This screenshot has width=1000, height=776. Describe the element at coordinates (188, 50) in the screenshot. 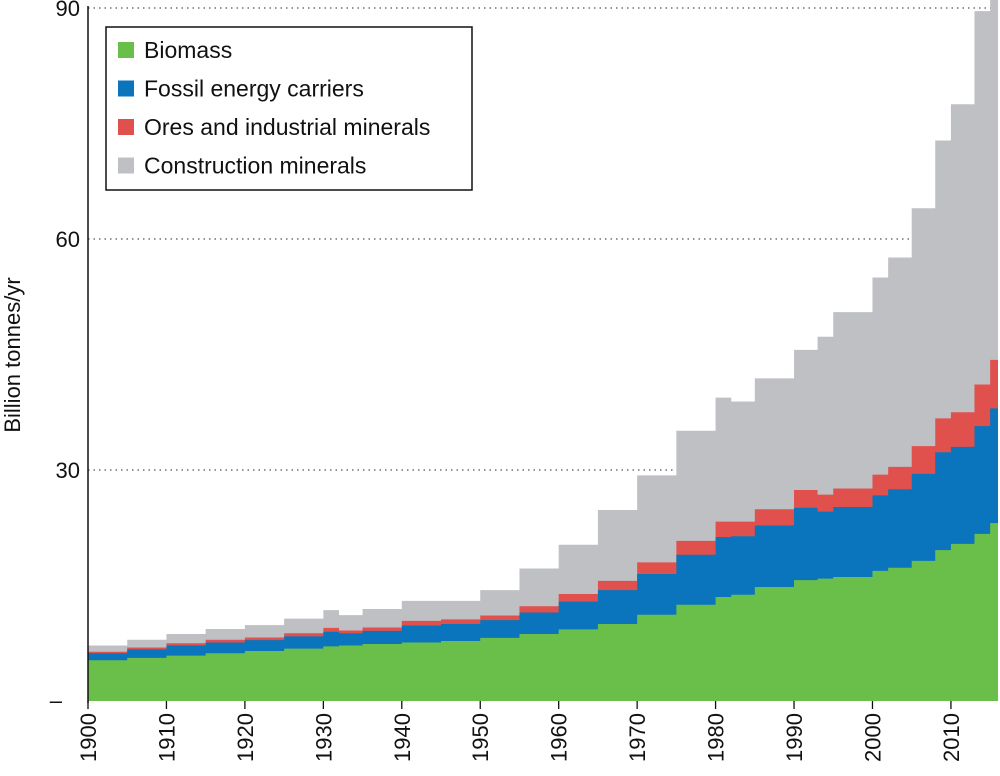

I see `legend-label-biomass: Biomass` at that location.